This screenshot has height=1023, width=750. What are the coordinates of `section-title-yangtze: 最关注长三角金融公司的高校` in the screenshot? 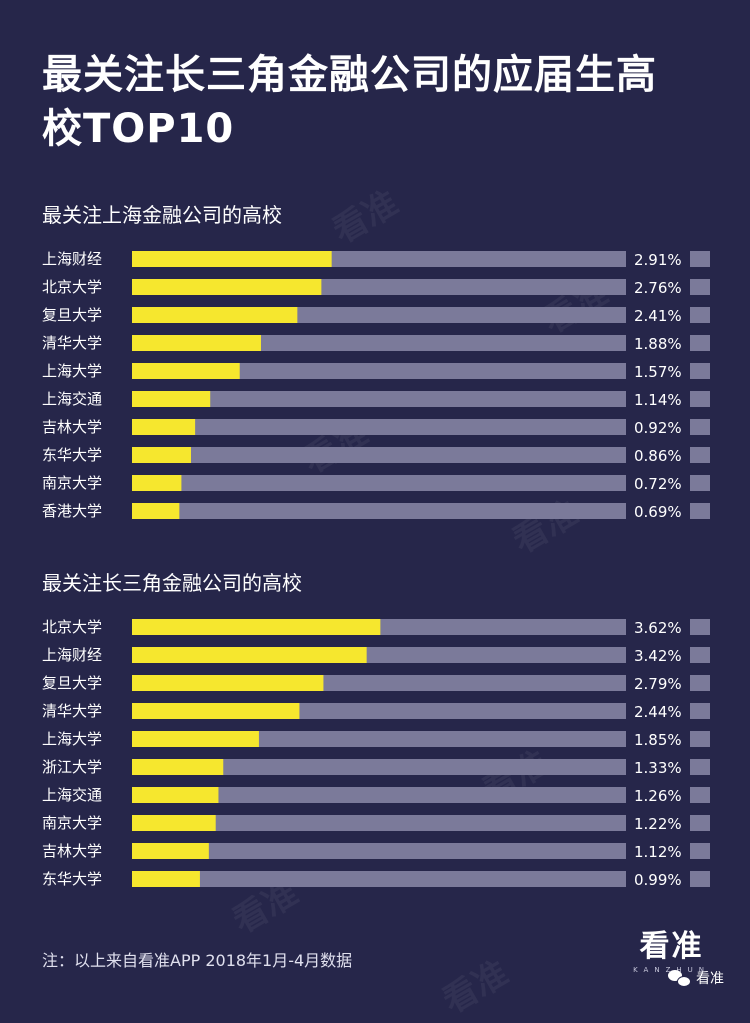 It's located at (172, 583).